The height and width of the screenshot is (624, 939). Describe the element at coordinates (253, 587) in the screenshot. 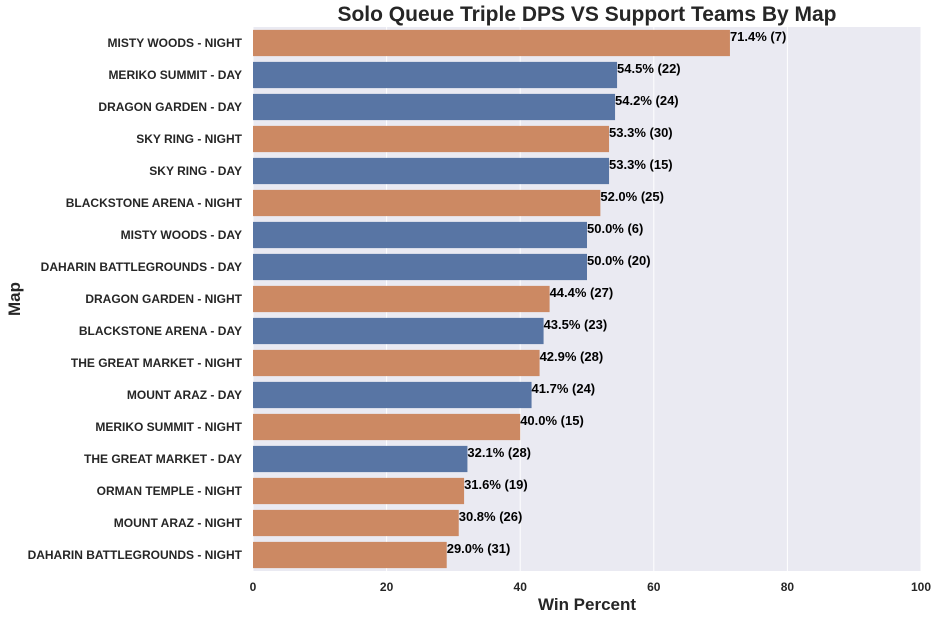

I see `x-tick-label: 0` at that location.